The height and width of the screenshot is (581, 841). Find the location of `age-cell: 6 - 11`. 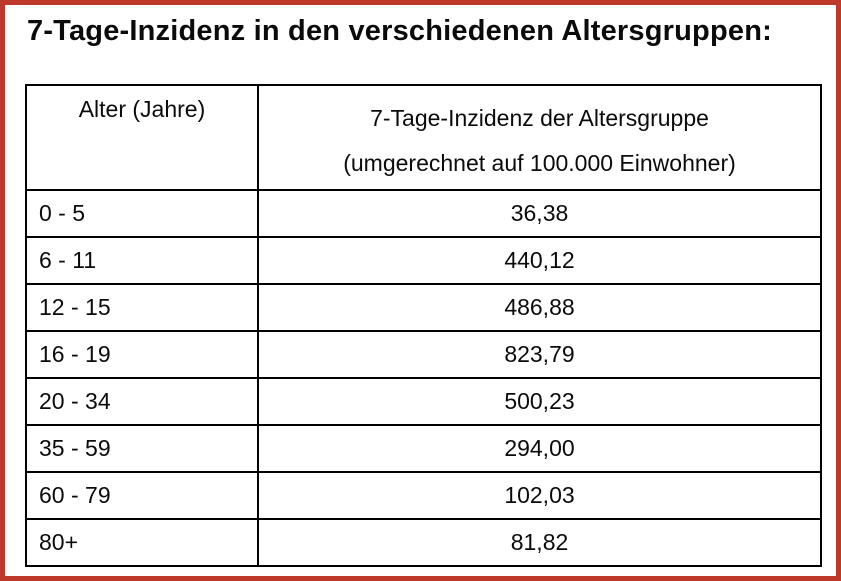

age-cell: 6 - 11 is located at coordinates (142, 260).